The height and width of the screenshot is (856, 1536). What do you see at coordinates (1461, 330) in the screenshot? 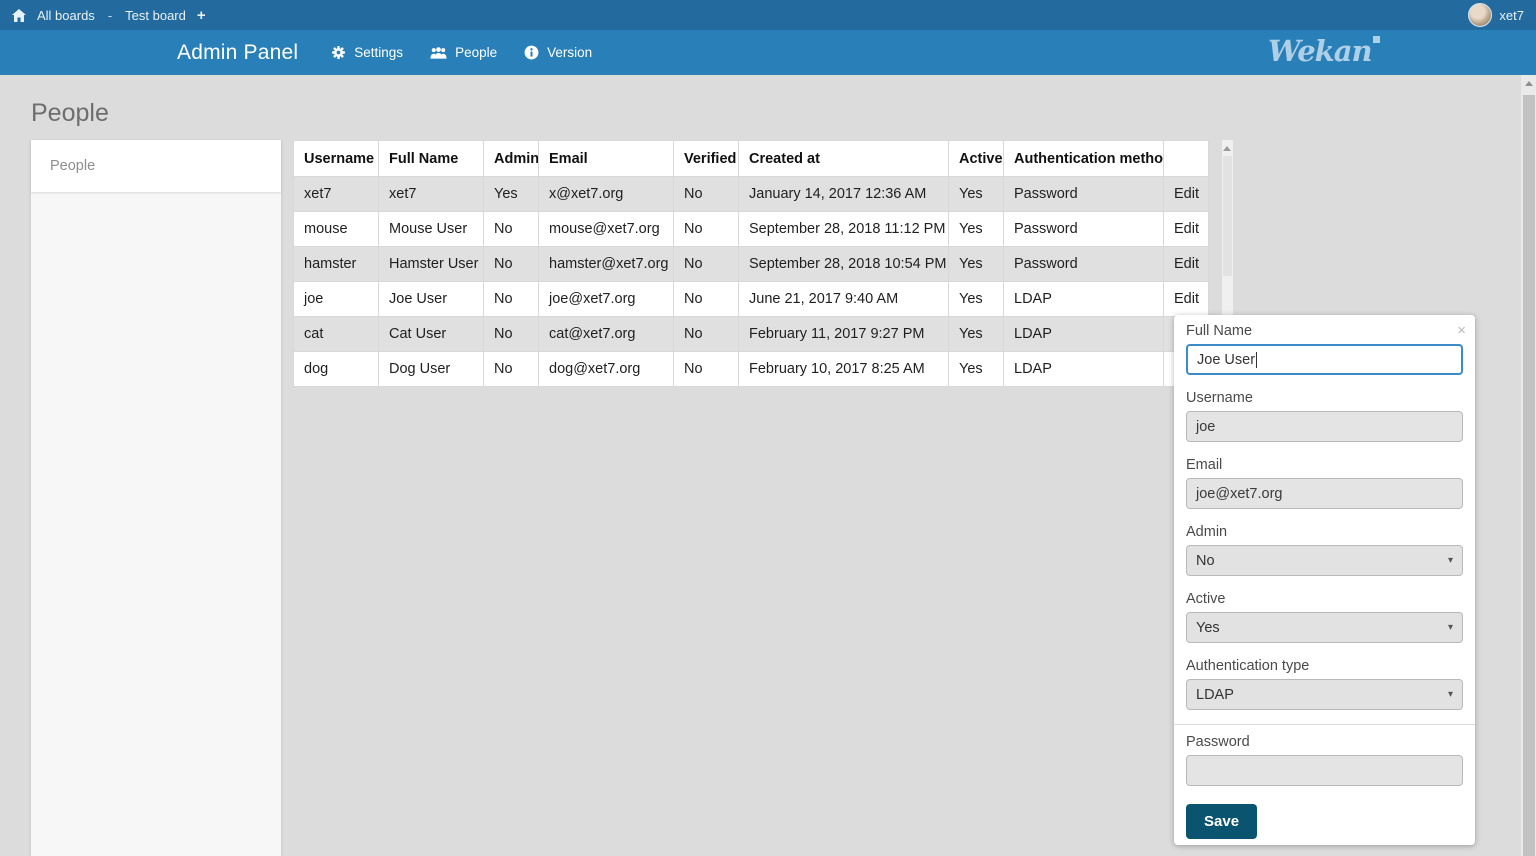
I see `close-icon: ×` at bounding box center [1461, 330].